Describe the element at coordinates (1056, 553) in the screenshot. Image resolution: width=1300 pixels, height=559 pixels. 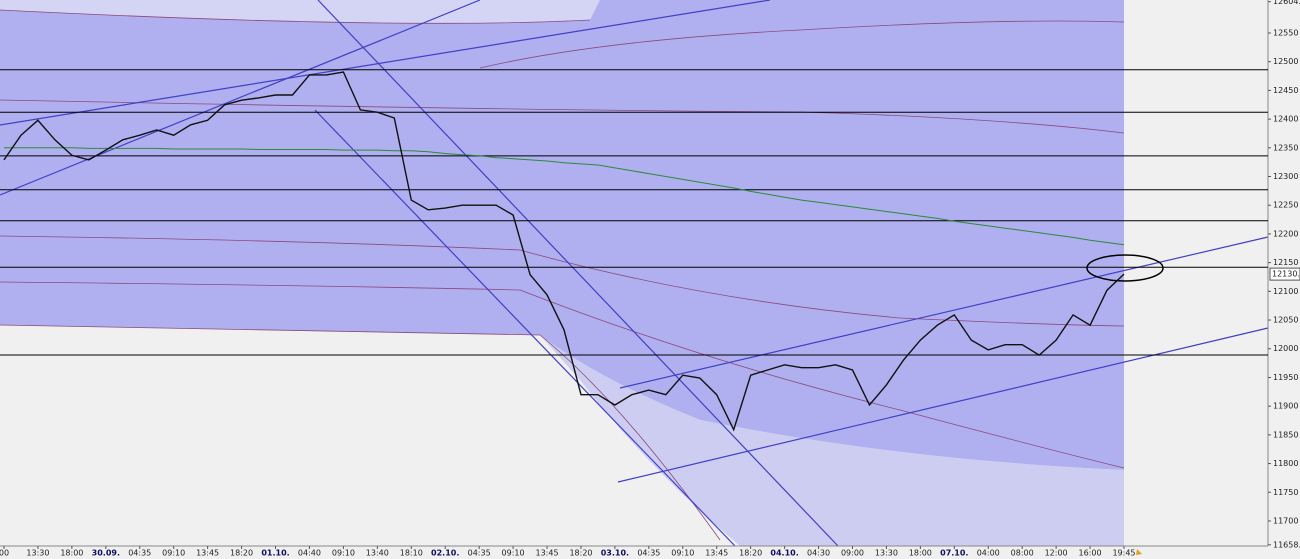
I see `x-tick-label: 12:00` at that location.